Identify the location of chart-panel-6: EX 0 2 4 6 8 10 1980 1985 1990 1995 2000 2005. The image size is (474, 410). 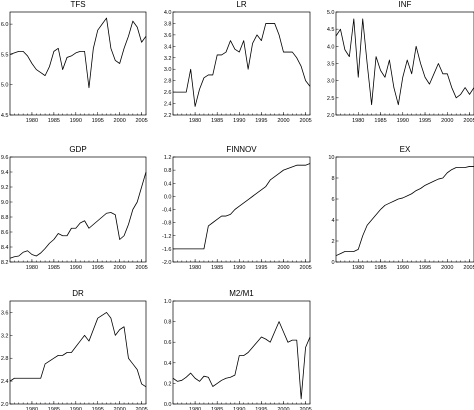
(401, 208).